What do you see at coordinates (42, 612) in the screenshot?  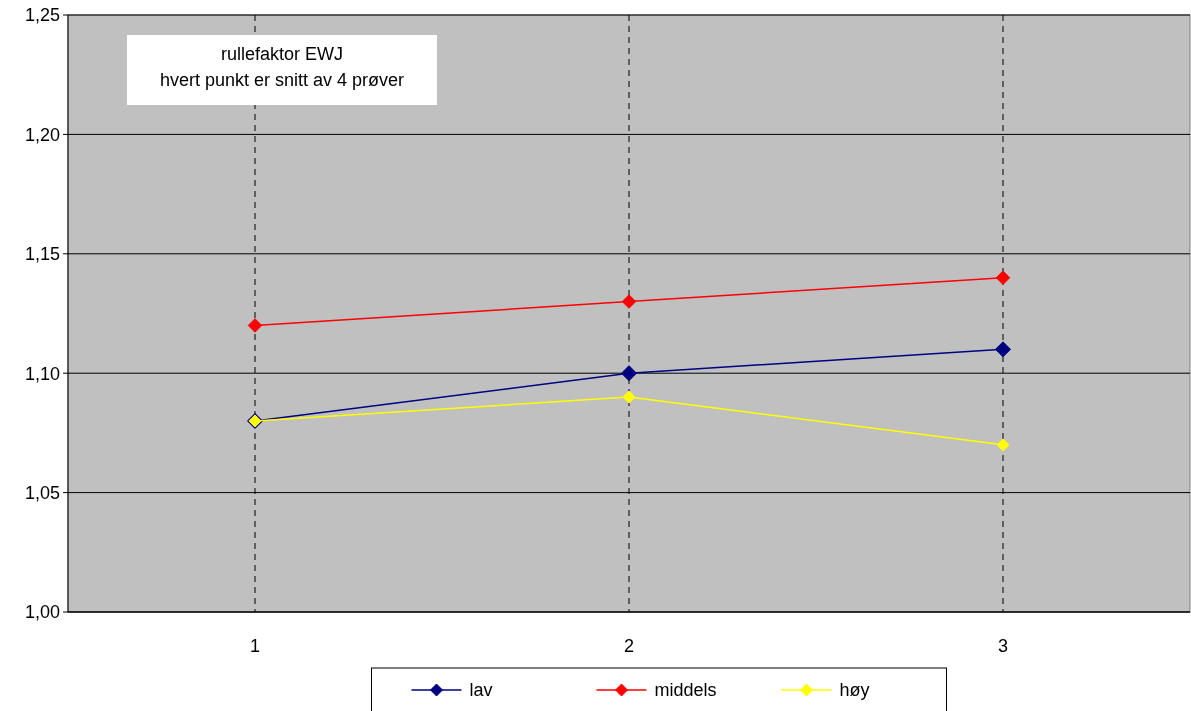 I see `y-tick-label: 1,00` at bounding box center [42, 612].